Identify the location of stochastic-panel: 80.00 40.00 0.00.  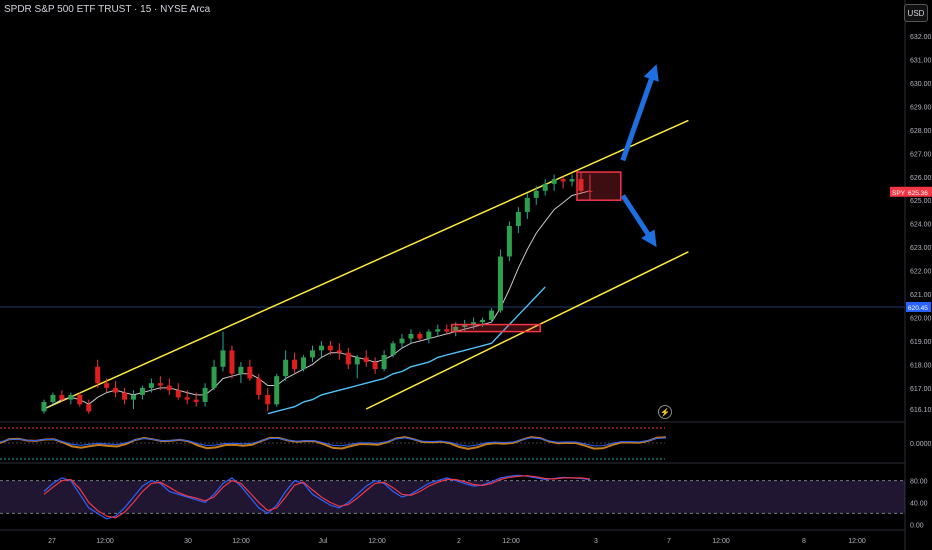
(464, 501).